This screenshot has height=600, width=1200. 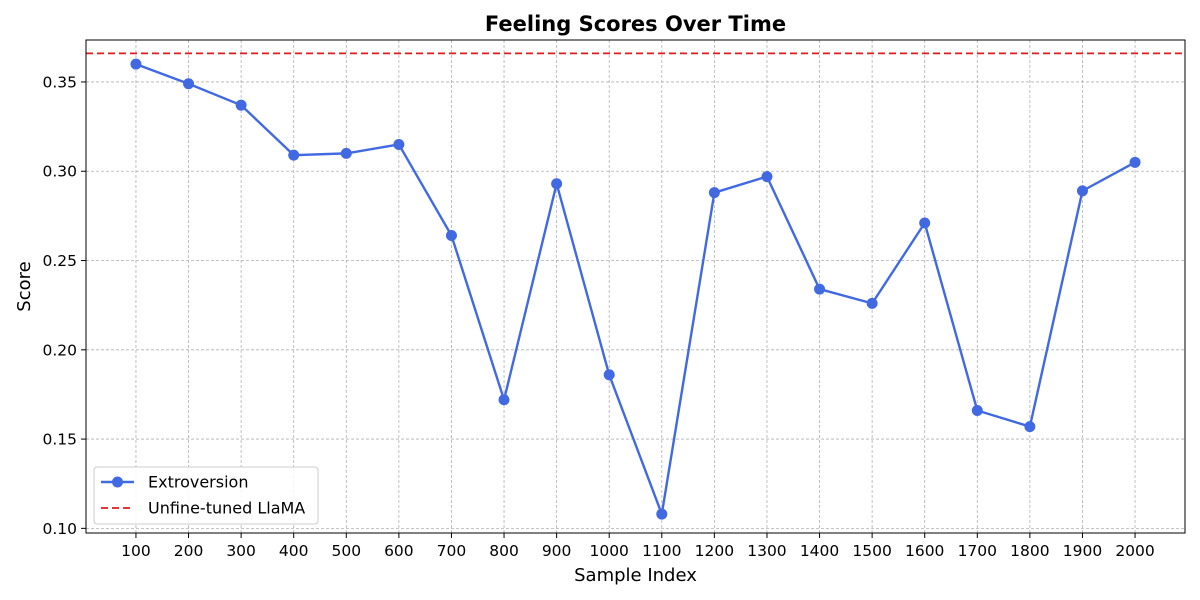 What do you see at coordinates (1134, 551) in the screenshot?
I see `x-tick-label-2000: 2000` at bounding box center [1134, 551].